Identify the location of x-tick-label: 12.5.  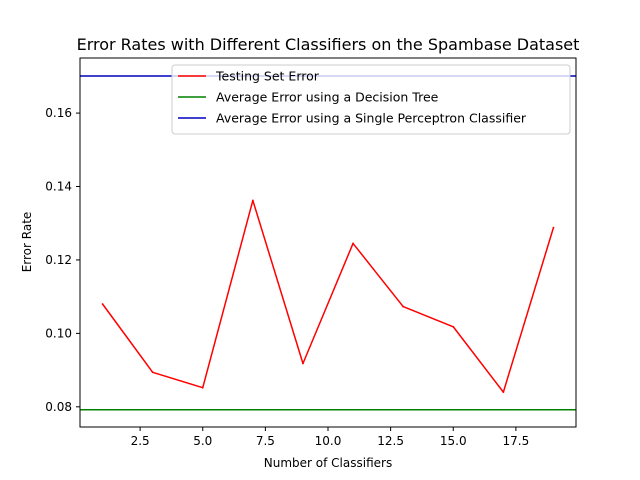
(390, 441).